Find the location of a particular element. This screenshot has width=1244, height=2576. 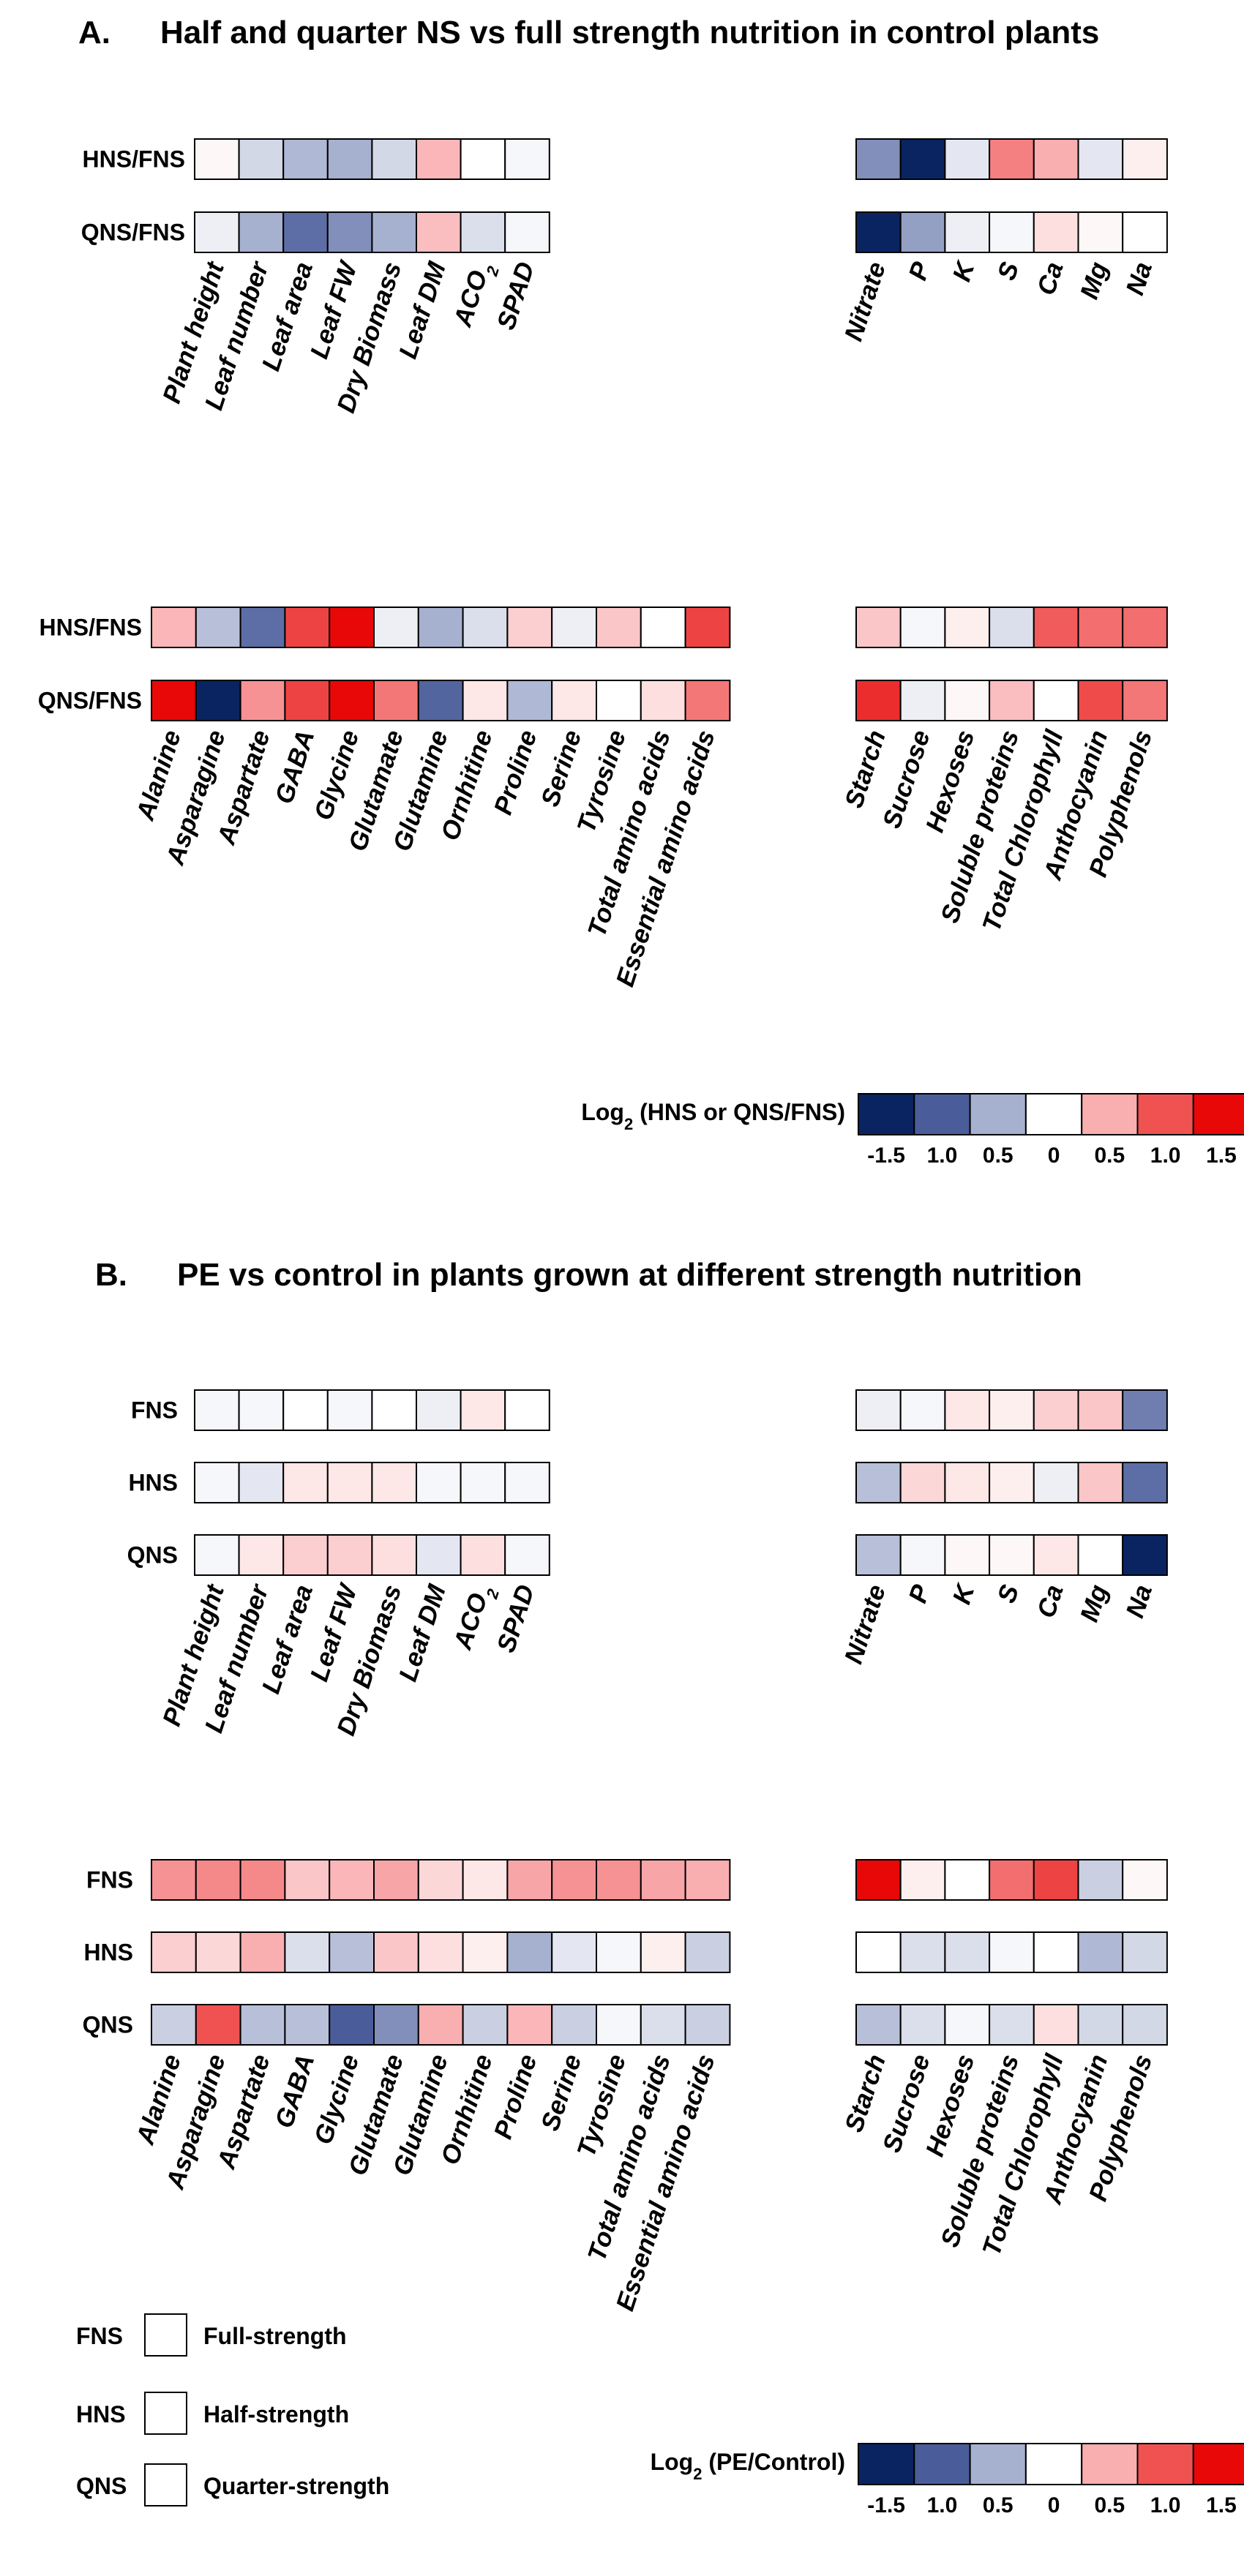

heatmap-cell-b-aminoacids-qns-tyrosine is located at coordinates (619, 2025).